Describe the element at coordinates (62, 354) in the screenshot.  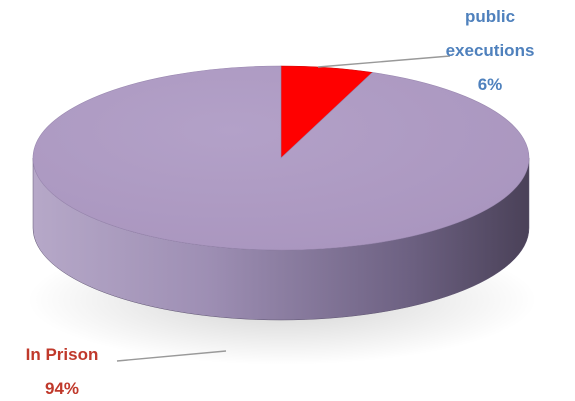
I see `data-label-category-in-prison: In Prison` at that location.